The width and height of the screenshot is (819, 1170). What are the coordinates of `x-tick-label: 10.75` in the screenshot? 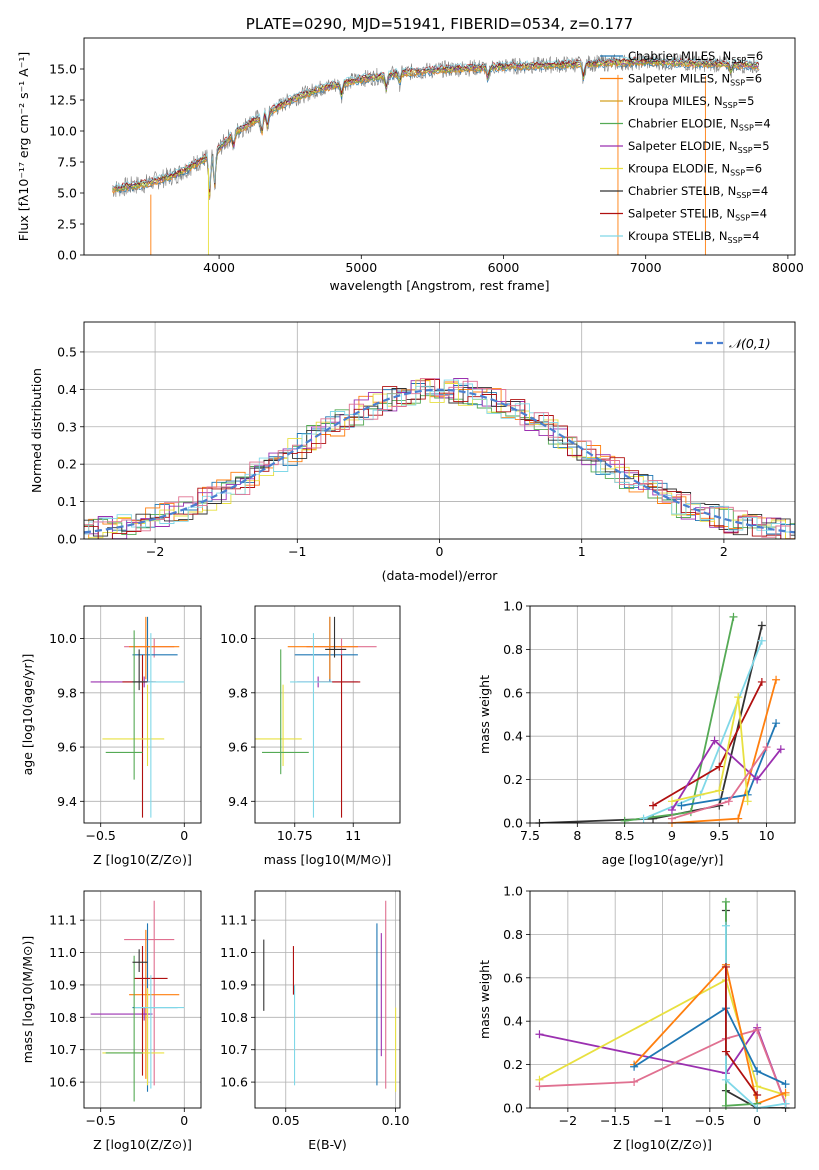 It's located at (295, 835).